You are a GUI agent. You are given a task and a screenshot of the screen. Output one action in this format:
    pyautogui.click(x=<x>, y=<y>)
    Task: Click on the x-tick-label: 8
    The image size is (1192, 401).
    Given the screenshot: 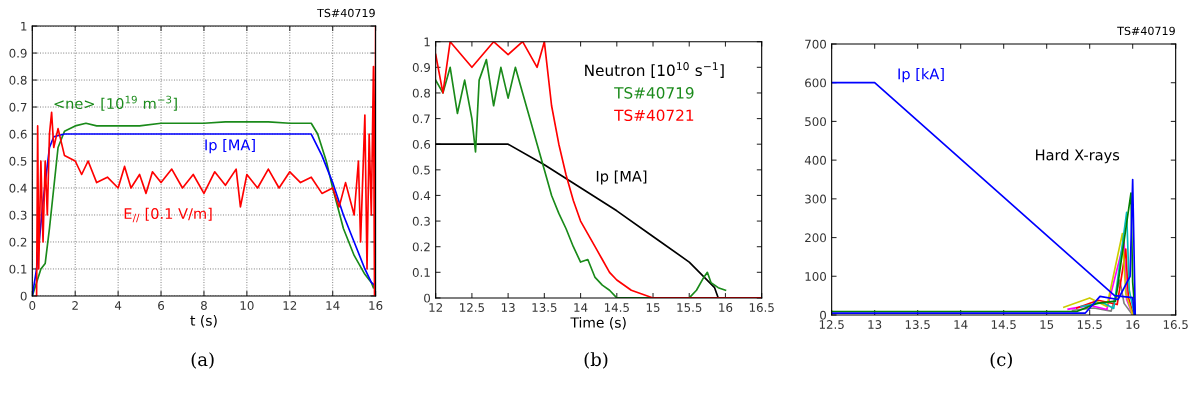 What is the action you would take?
    pyautogui.click(x=204, y=305)
    